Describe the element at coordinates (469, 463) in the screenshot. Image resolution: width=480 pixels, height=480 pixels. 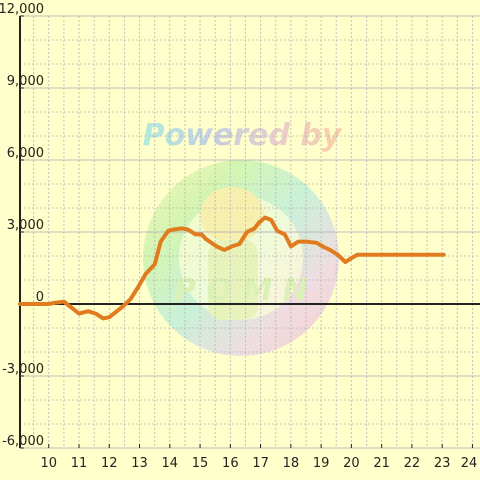
I see `x-tick-label: 24` at that location.